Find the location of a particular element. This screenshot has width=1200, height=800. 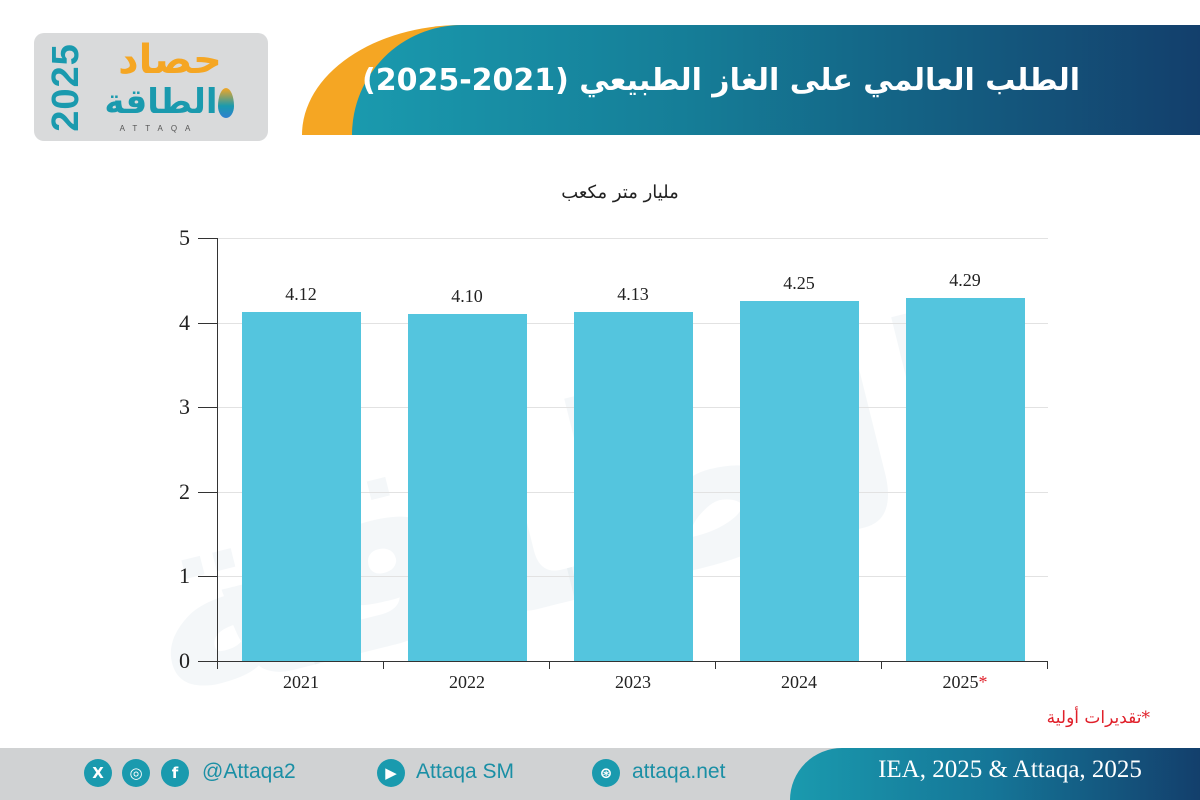

bar-value-label: 4.25 is located at coordinates (799, 283).